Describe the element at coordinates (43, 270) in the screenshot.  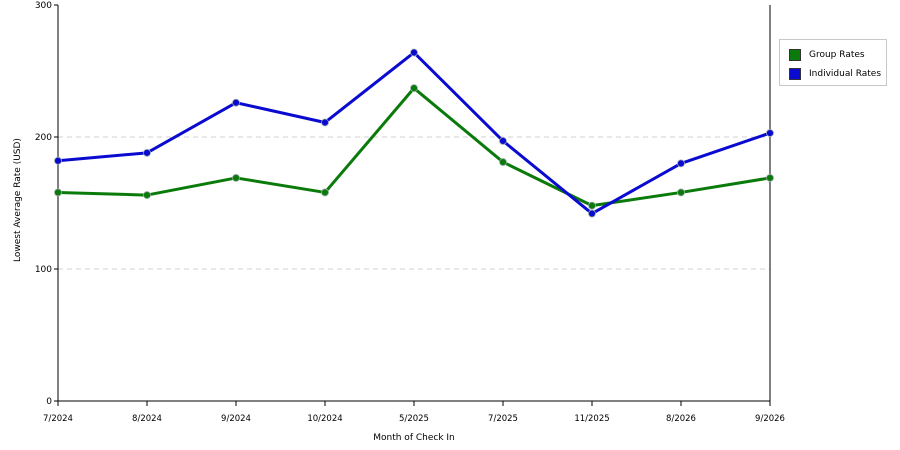
I see `y-tick-label: 100` at that location.